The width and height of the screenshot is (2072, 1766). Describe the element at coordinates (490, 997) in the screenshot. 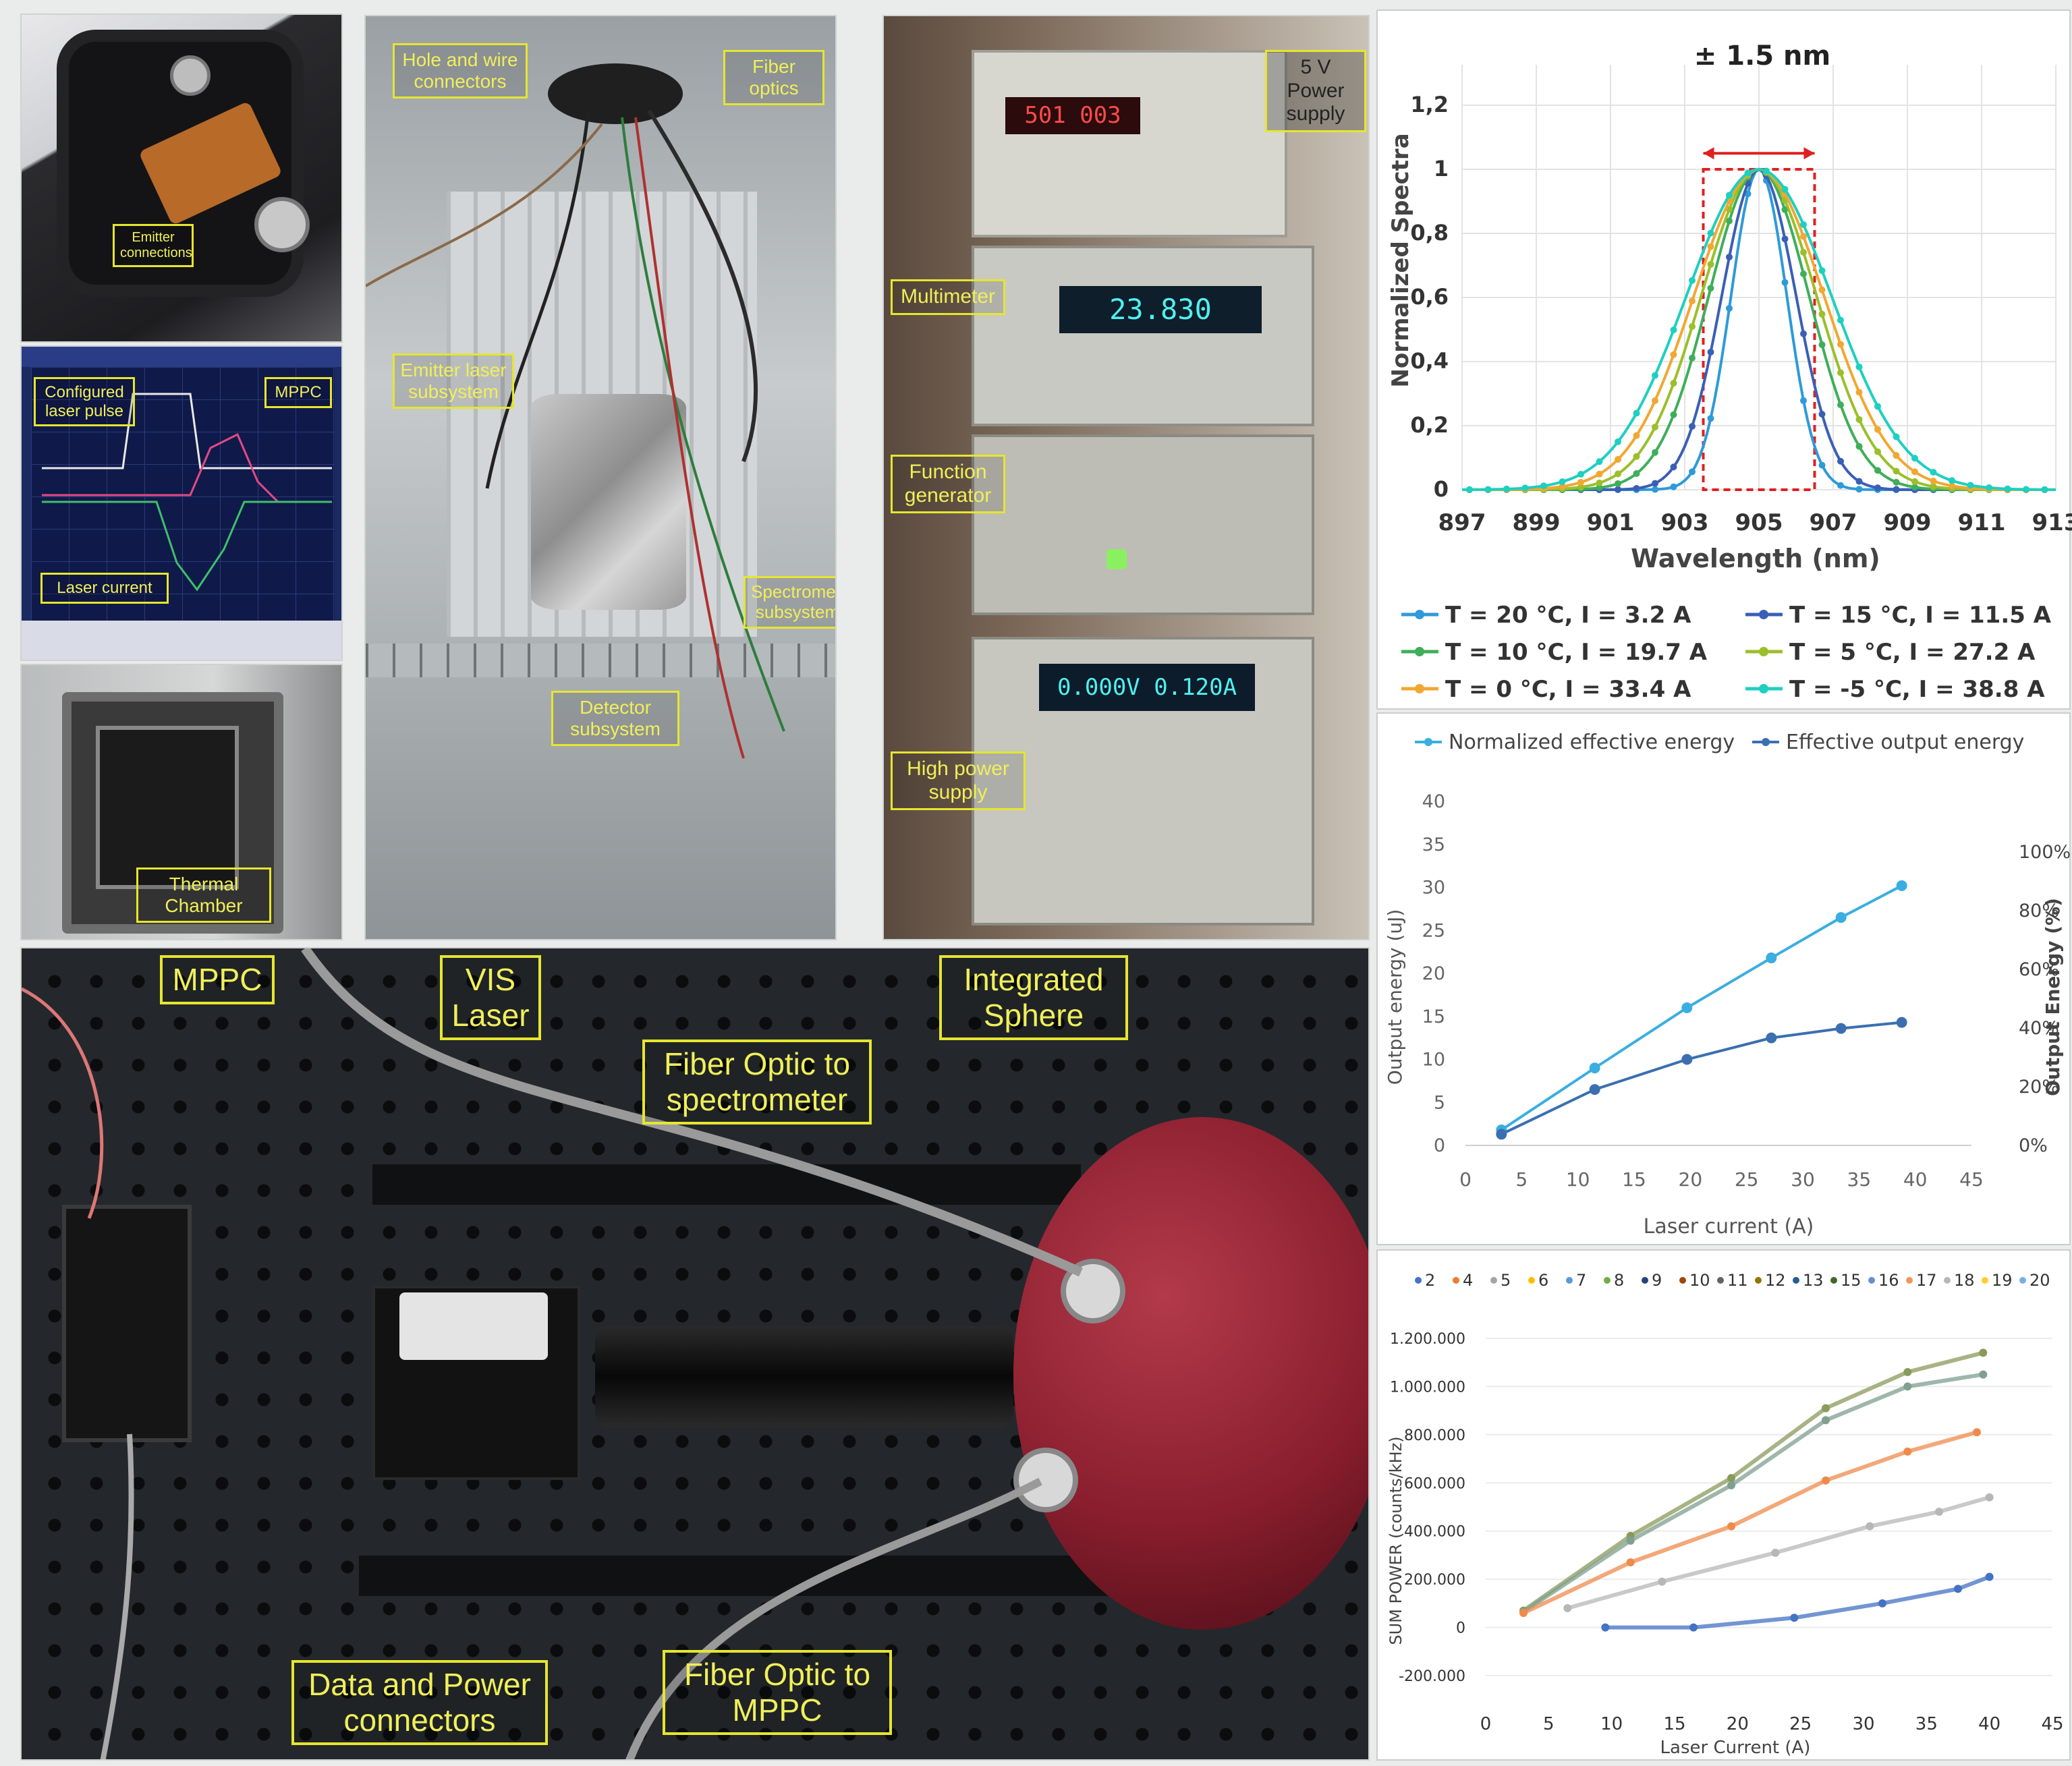

I see `vis-laser-label: VIS Laser` at that location.